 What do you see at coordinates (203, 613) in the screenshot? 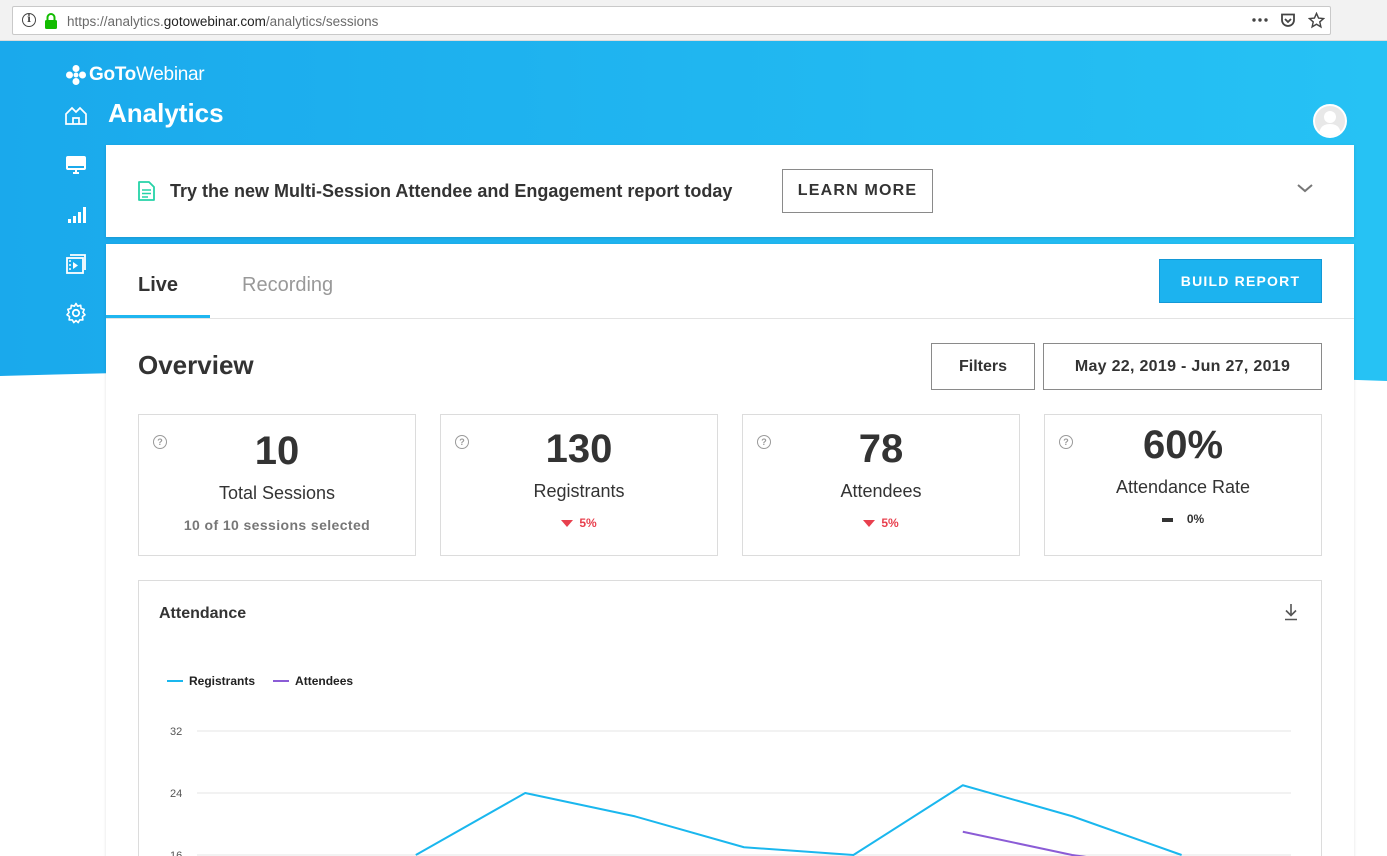
I see `chart-title: Attendance` at bounding box center [203, 613].